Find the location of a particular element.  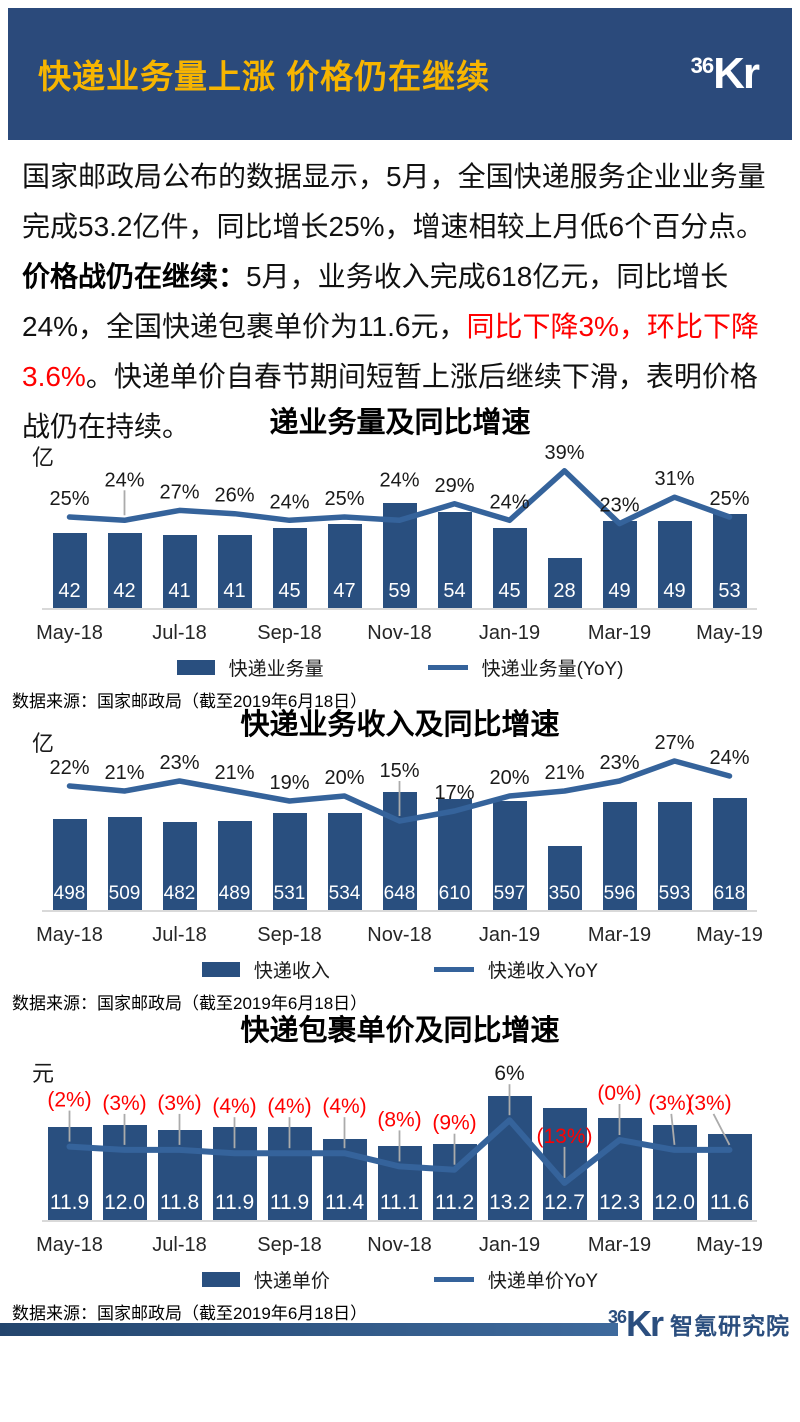

bar: 596 is located at coordinates (619, 856).